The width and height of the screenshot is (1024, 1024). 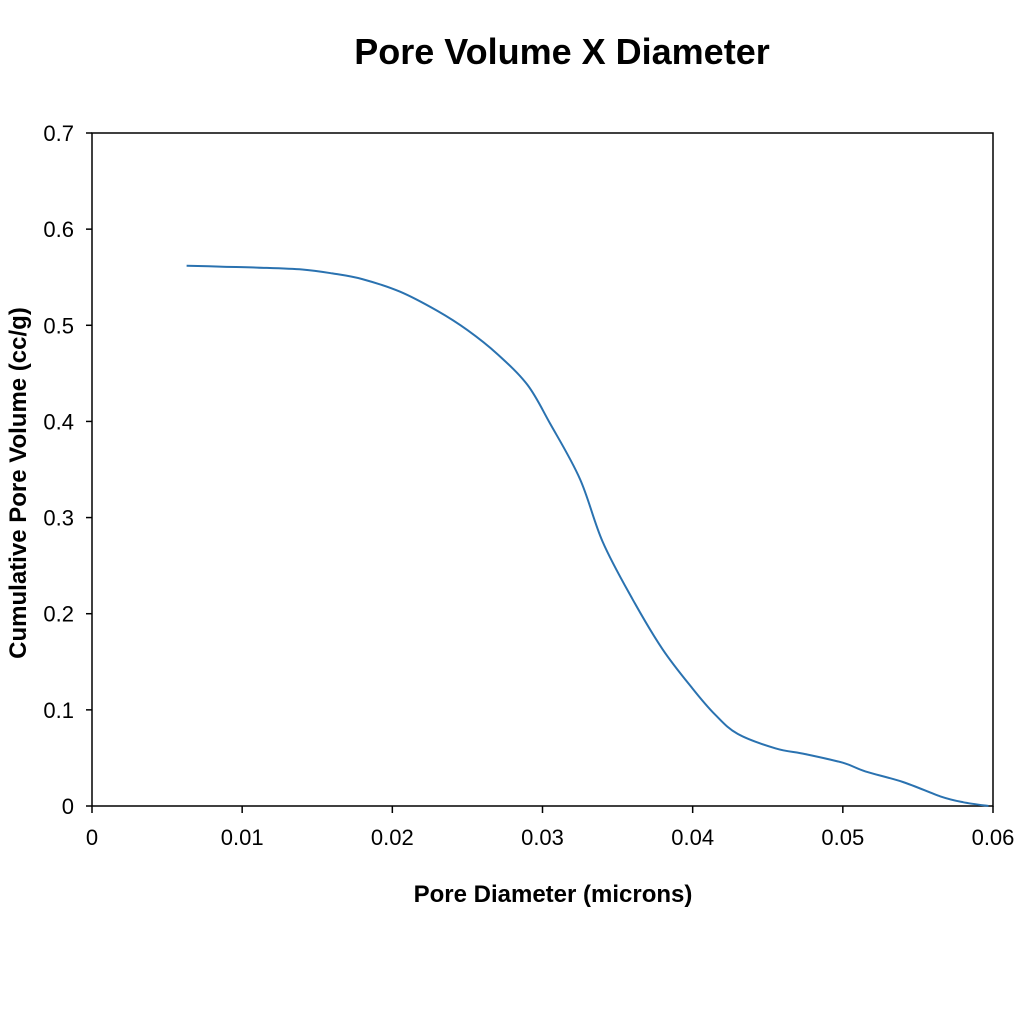 I want to click on x-tick-label: 0.01, so click(x=242, y=837).